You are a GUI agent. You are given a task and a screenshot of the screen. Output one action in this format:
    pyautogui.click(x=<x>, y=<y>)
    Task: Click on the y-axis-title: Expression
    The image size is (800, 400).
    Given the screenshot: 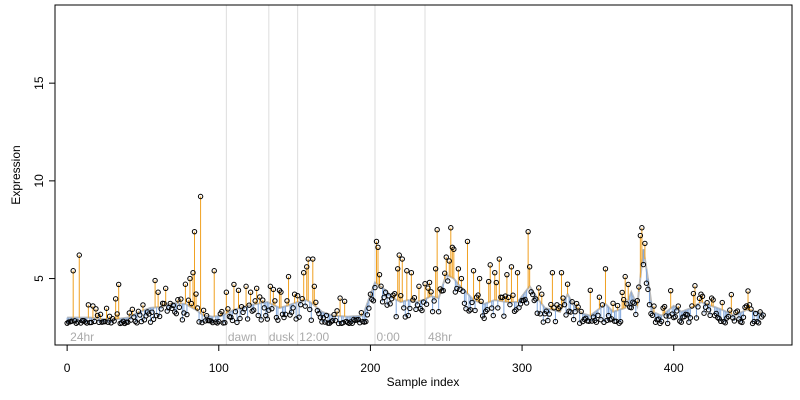 What is the action you would take?
    pyautogui.click(x=16, y=174)
    